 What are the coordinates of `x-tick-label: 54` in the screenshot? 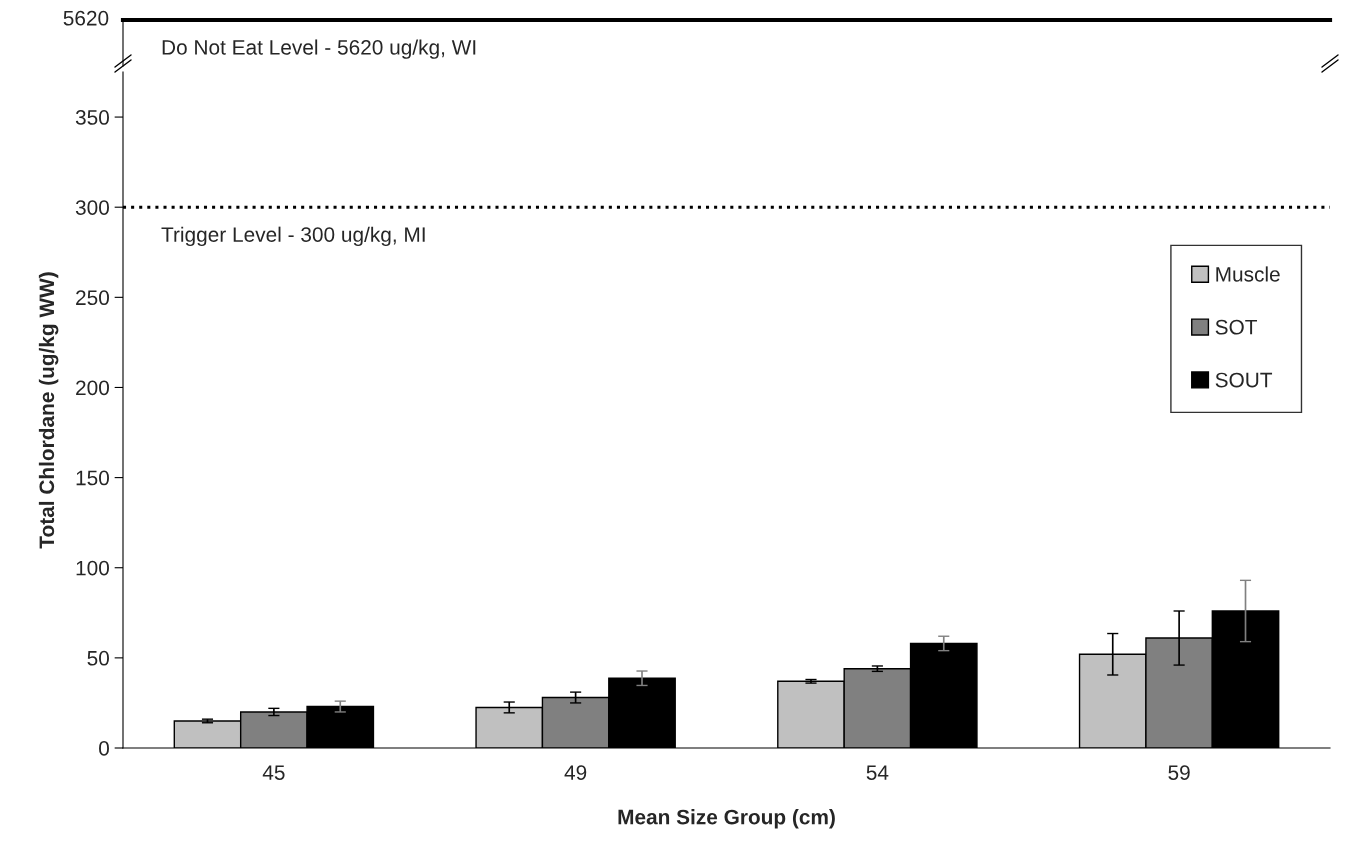 It's located at (877, 772).